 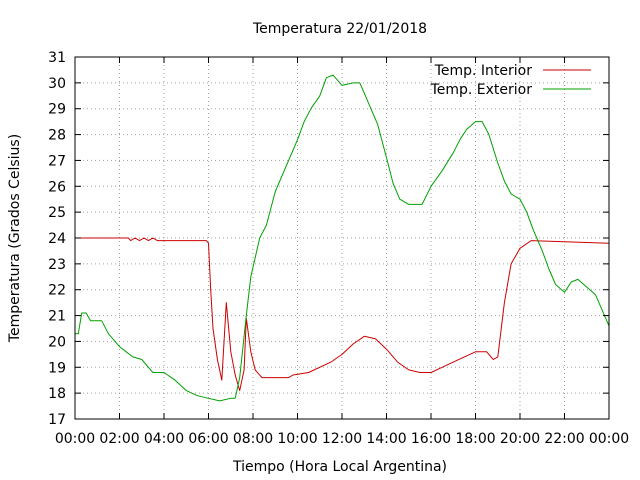 I want to click on y-tick-label: 21, so click(x=57, y=317).